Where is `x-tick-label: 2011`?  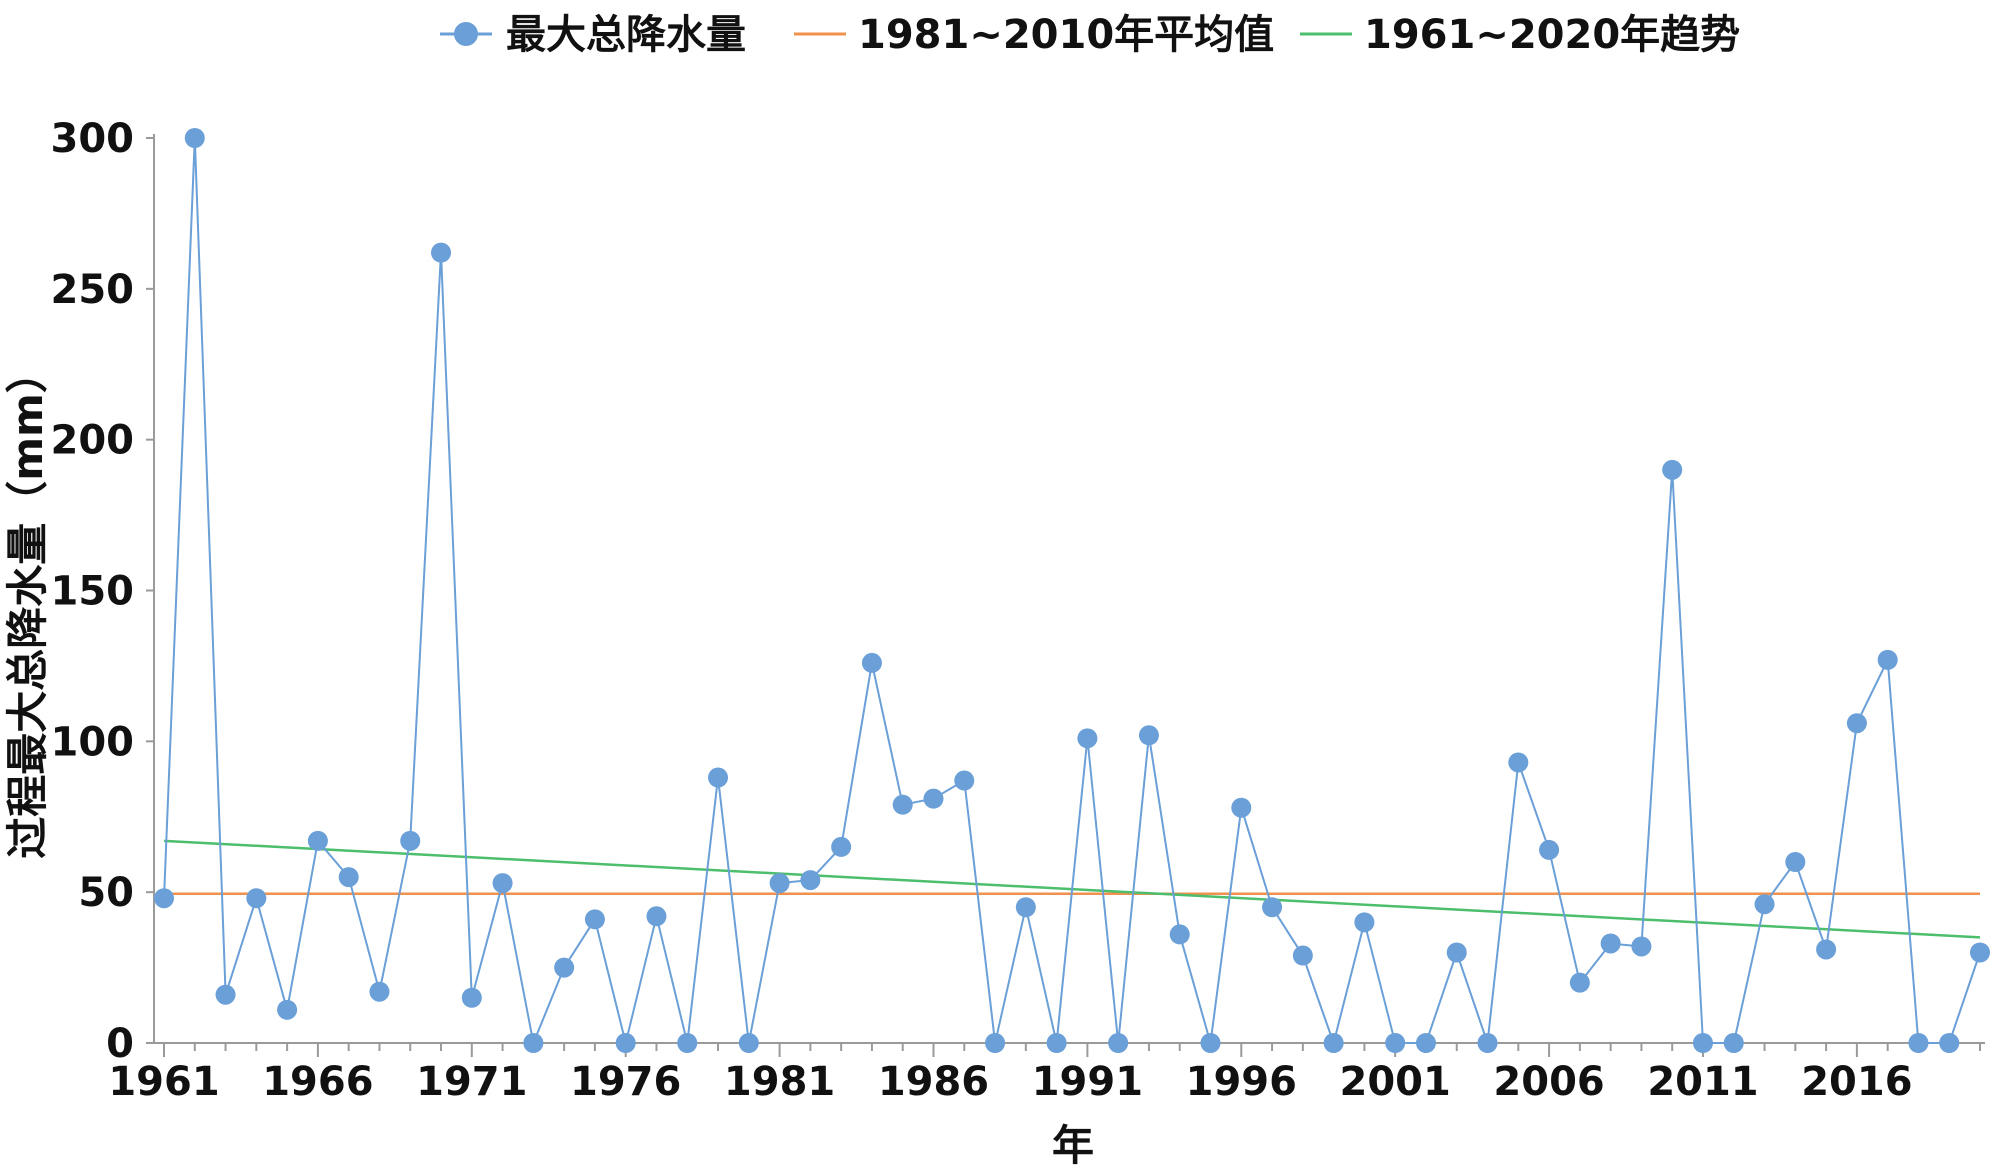 x-tick-label: 2011 is located at coordinates (1702, 1082).